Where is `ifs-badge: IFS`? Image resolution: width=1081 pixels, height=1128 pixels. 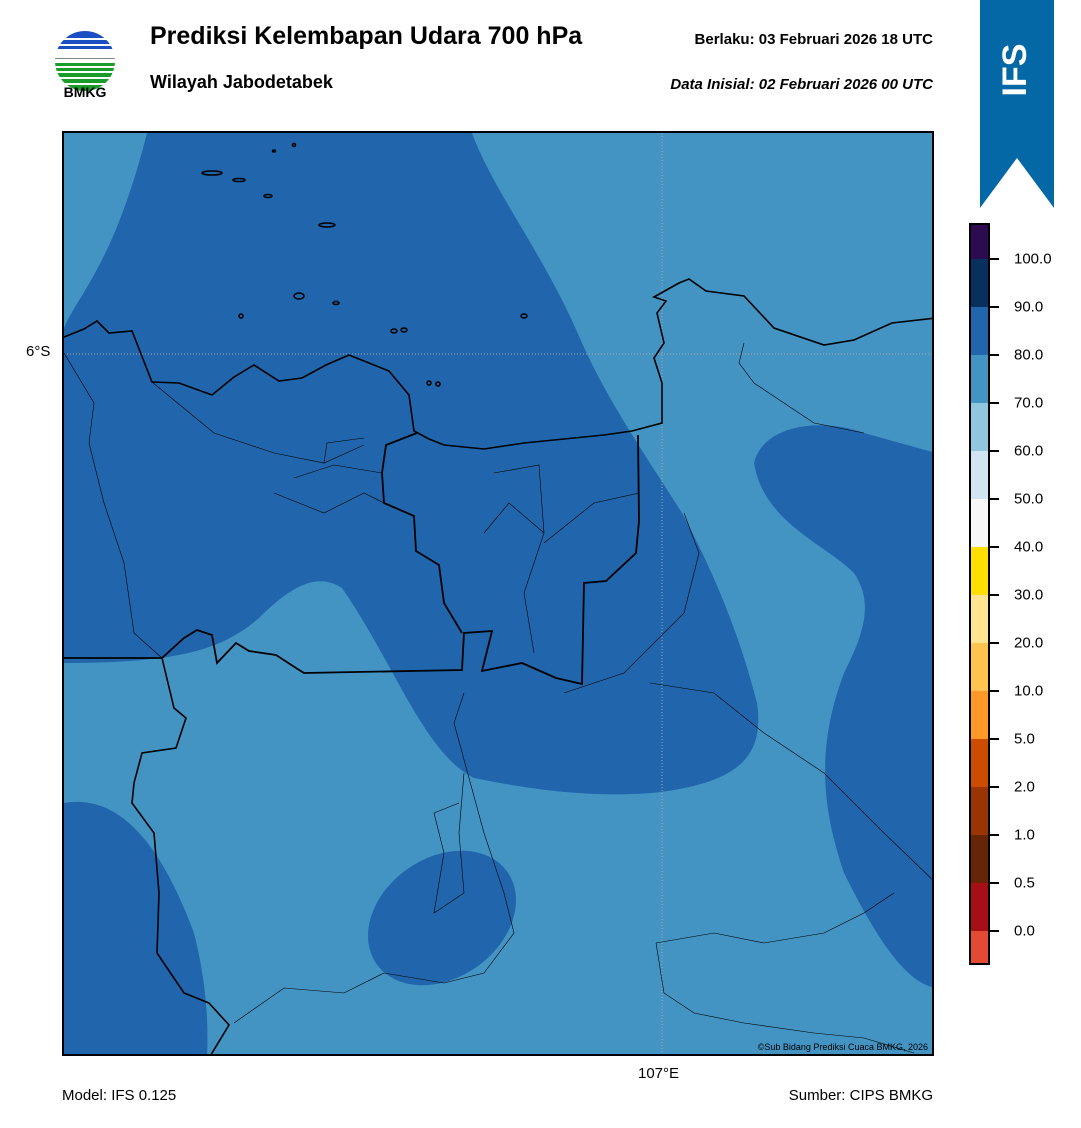 ifs-badge: IFS is located at coordinates (1017, 104).